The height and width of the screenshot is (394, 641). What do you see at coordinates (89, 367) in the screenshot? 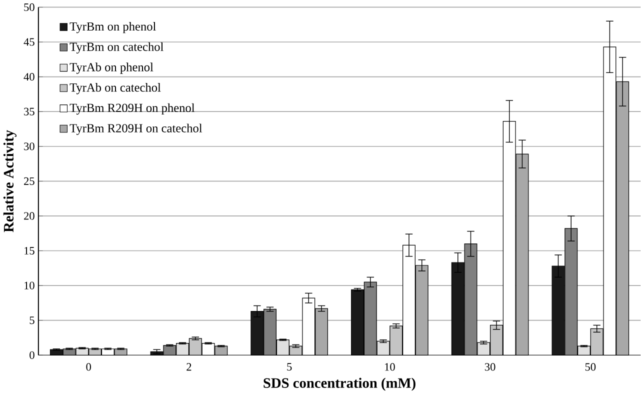
I see `x-tick-label: 0` at bounding box center [89, 367].